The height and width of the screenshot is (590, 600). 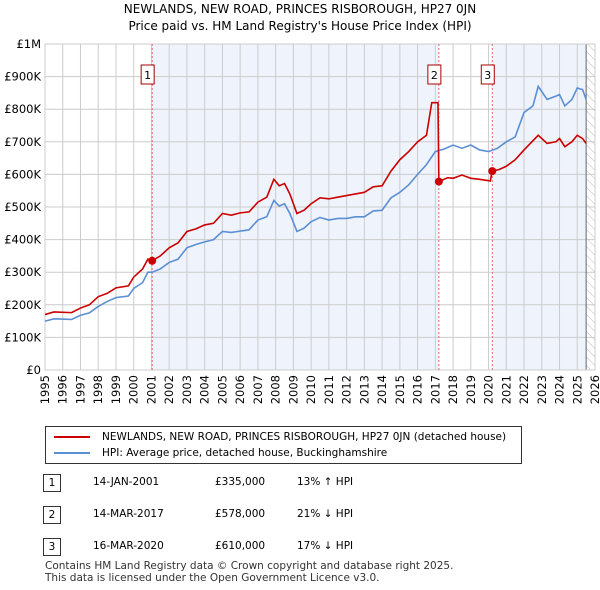 I want to click on sale-price: £610,000, so click(x=240, y=546).